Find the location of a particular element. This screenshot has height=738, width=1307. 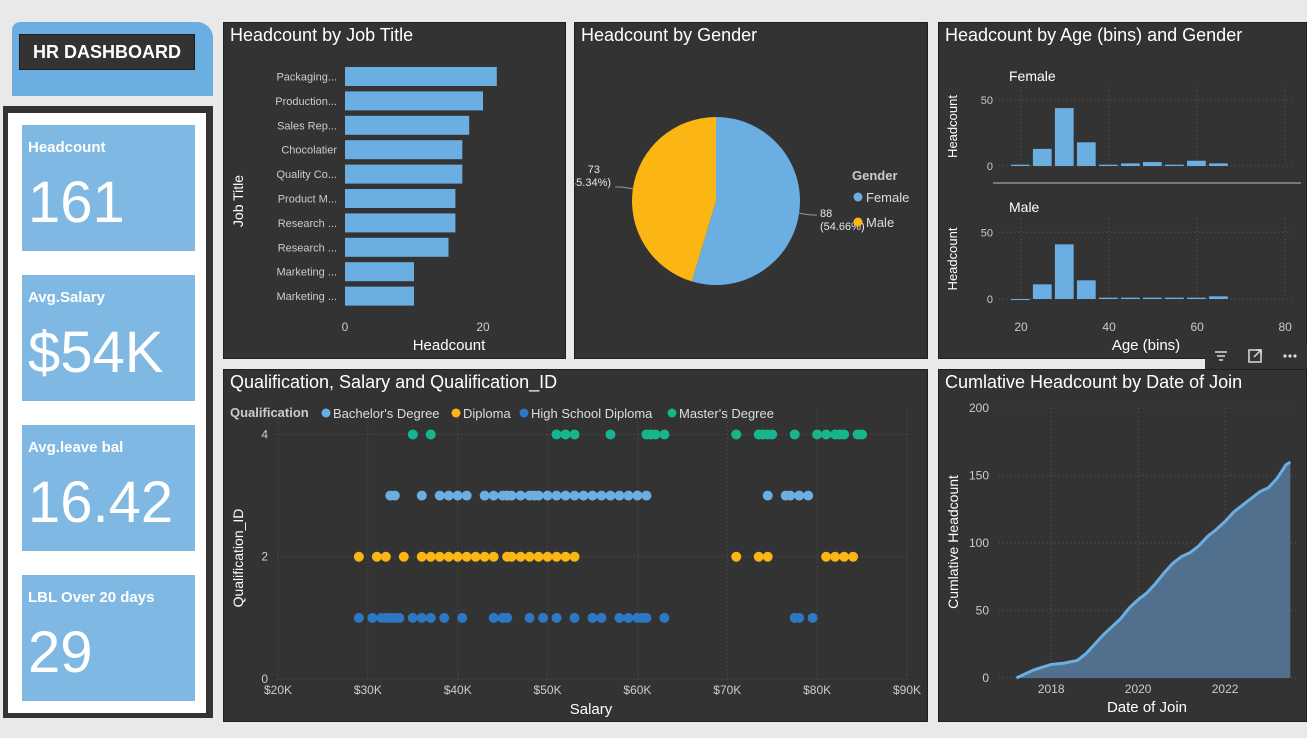

pie-data-label: 88 is located at coordinates (826, 214).